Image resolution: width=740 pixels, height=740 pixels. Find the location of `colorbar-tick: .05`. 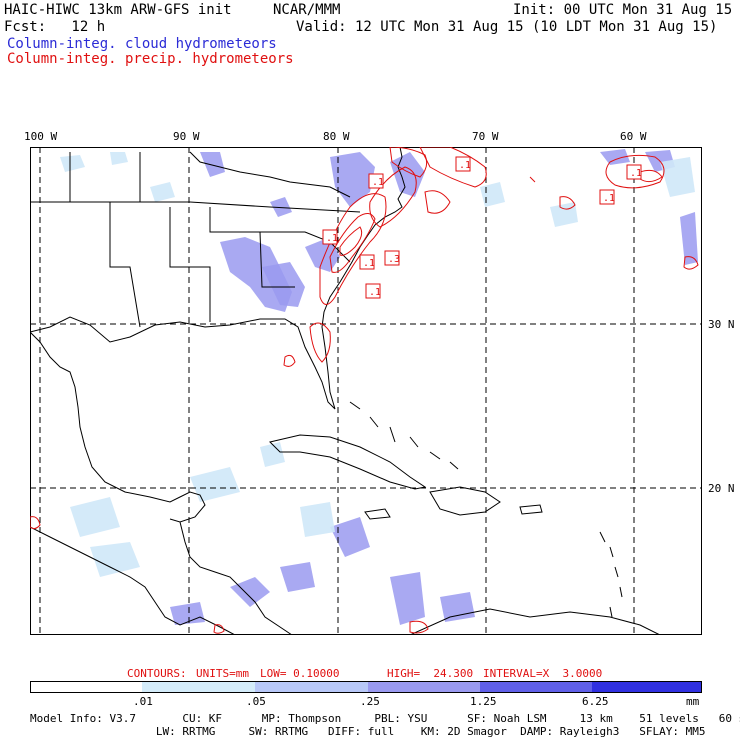

colorbar-tick: .05 is located at coordinates (256, 701).